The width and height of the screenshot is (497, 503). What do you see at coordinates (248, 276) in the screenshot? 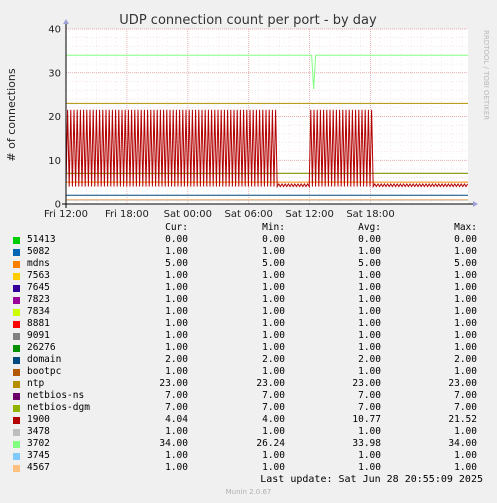
I see `legend-row-7563: 7563 1.00 1.00 1.00 1.00` at bounding box center [248, 276].